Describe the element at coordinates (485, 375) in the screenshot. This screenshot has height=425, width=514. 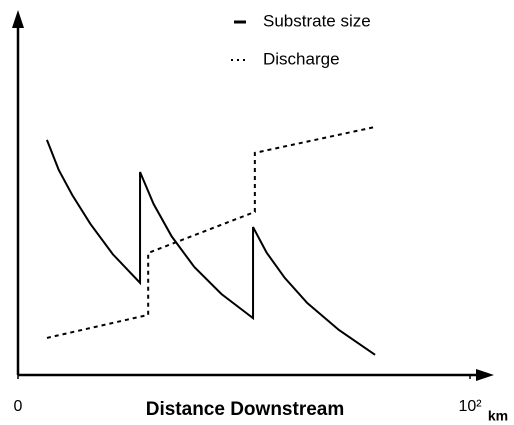
I see `x-axis-arrow` at that location.